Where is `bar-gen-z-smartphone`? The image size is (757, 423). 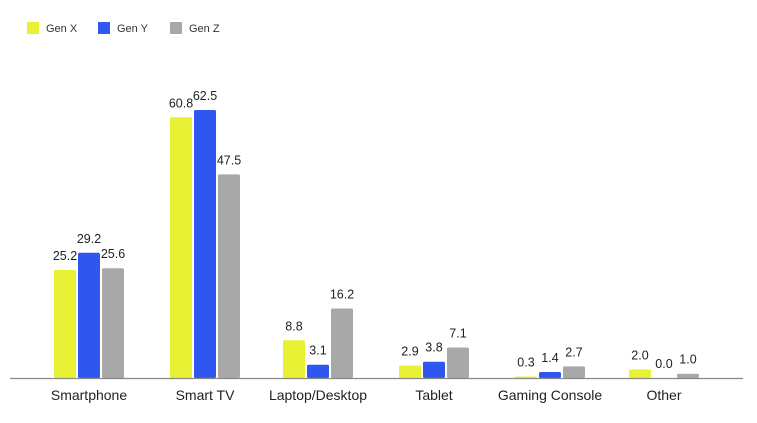 bar-gen-z-smartphone is located at coordinates (113, 323).